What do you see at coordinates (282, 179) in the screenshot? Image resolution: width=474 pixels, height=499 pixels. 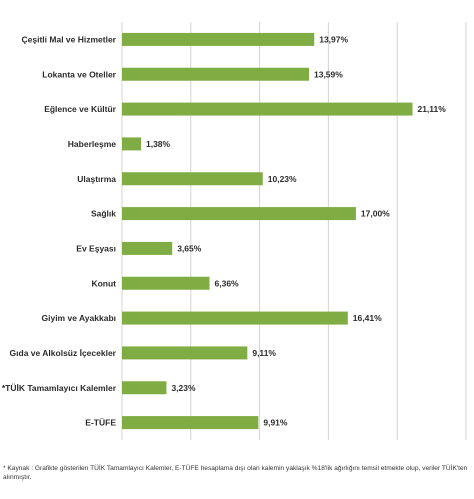 I see `data-label: 10,23%` at bounding box center [282, 179].